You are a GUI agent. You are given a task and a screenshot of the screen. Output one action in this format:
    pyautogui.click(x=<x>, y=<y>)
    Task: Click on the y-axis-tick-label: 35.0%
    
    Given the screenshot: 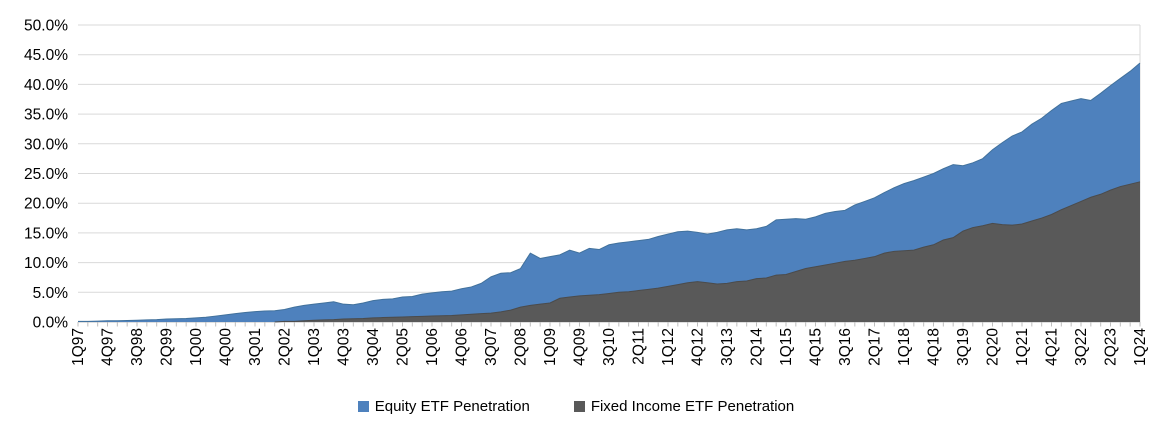 What is the action you would take?
    pyautogui.click(x=46, y=115)
    